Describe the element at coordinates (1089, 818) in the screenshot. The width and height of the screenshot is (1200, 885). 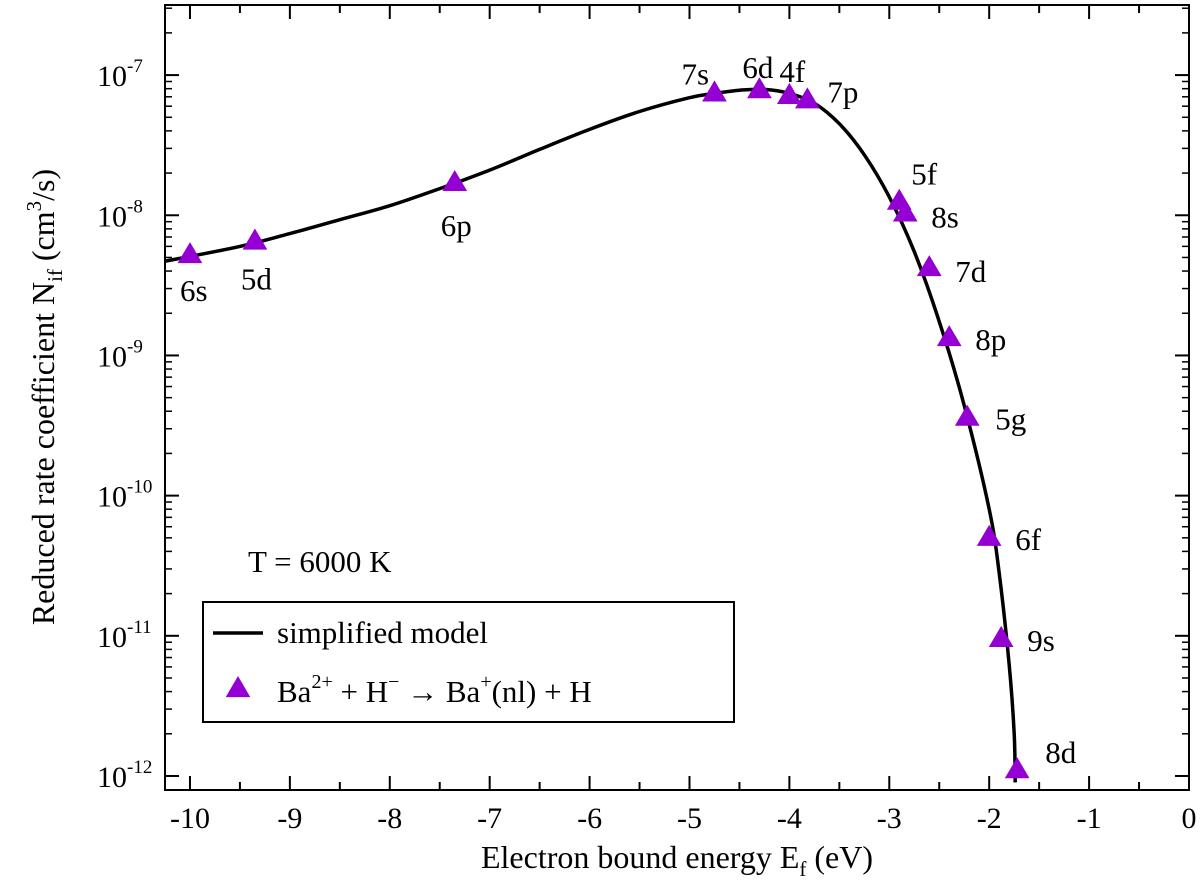
I see `x-tick-label: -1` at that location.